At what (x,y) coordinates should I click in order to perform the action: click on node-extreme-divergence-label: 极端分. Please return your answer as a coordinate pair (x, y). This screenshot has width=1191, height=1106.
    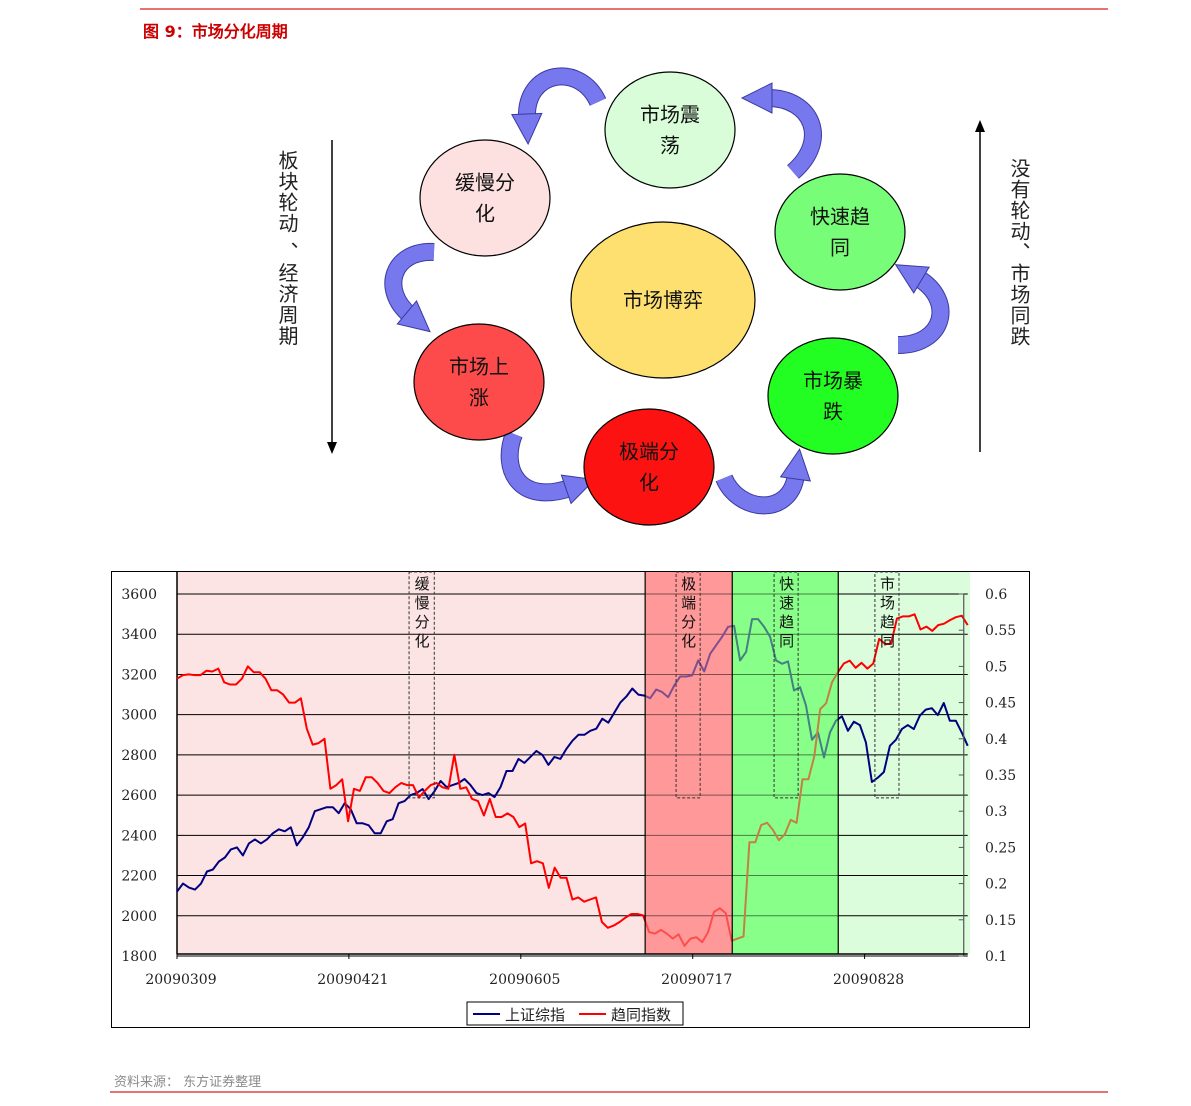
    Looking at the image, I should click on (649, 452).